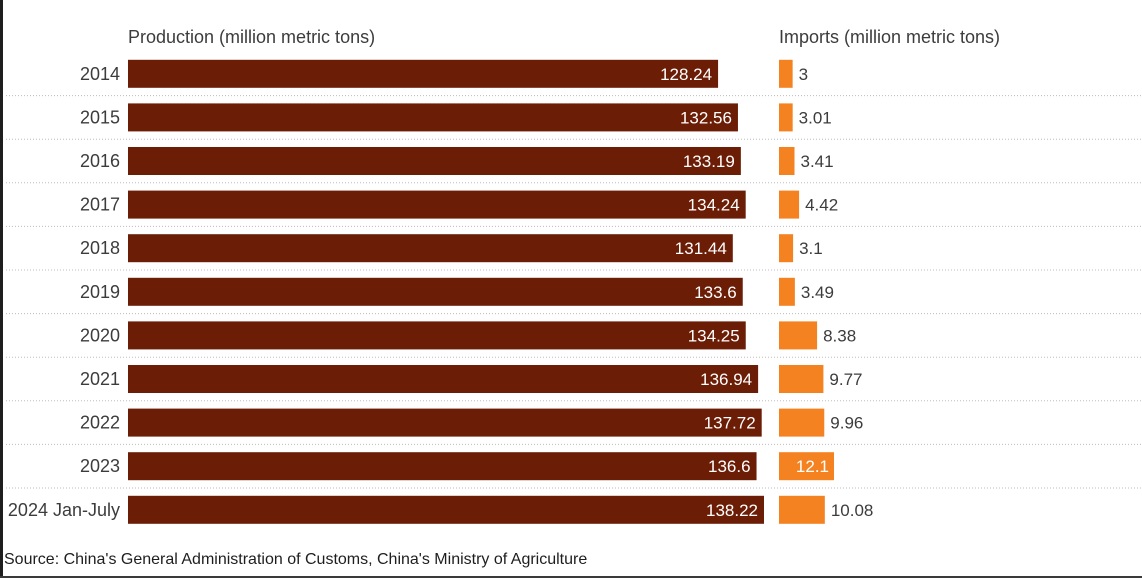 This screenshot has width=1142, height=578. What do you see at coordinates (100, 161) in the screenshot?
I see `category-label: 2016` at bounding box center [100, 161].